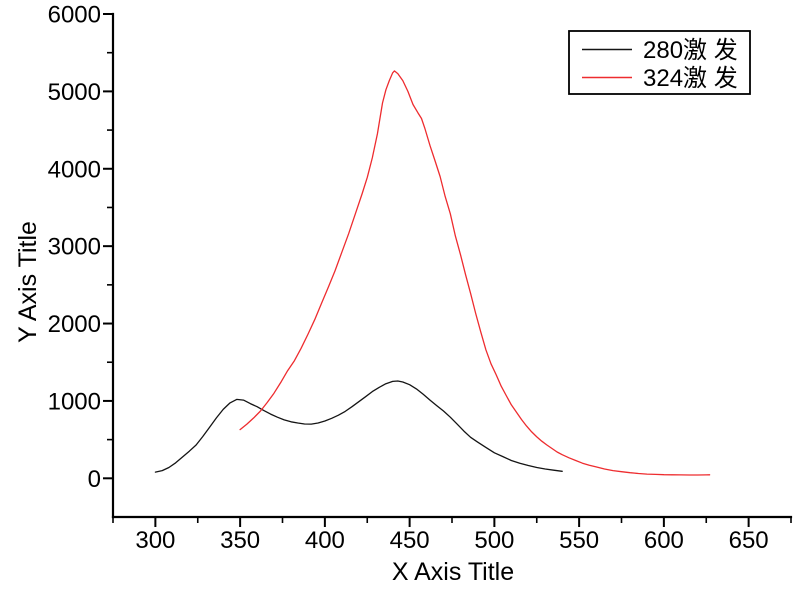 The height and width of the screenshot is (590, 800). What do you see at coordinates (74, 169) in the screenshot?
I see `y-tick-label: 4000` at bounding box center [74, 169].